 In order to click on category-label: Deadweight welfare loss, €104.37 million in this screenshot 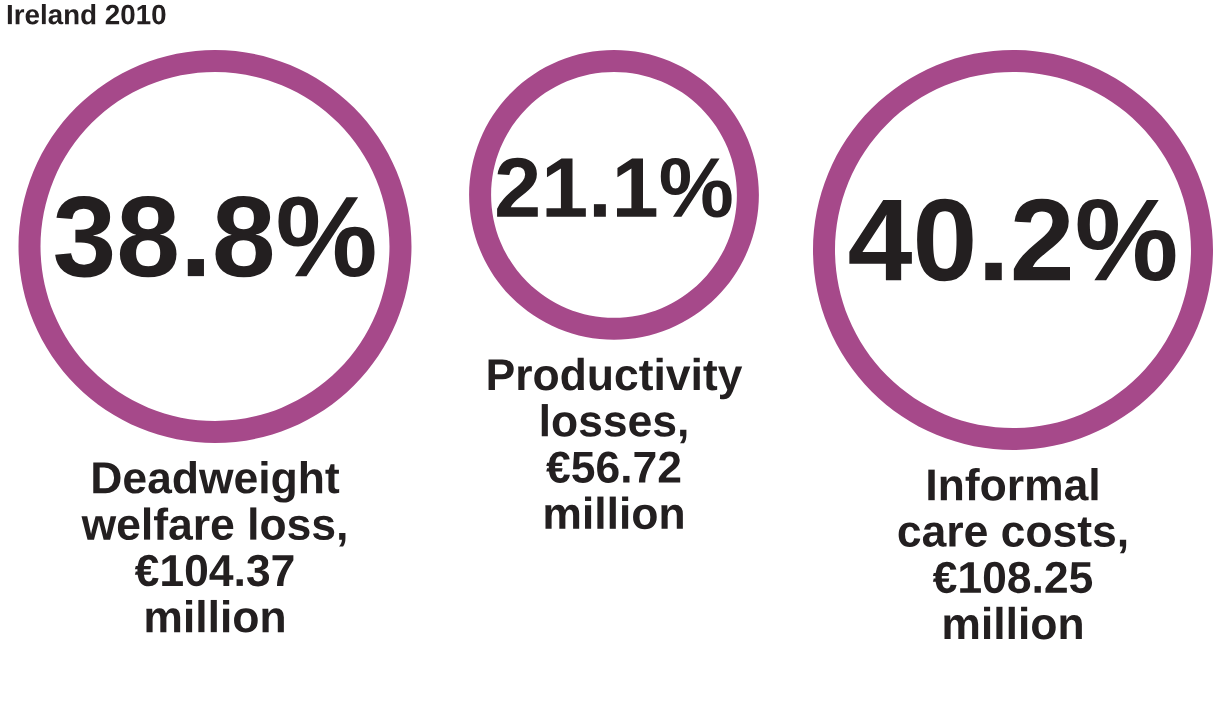, I will do `click(213, 546)`.